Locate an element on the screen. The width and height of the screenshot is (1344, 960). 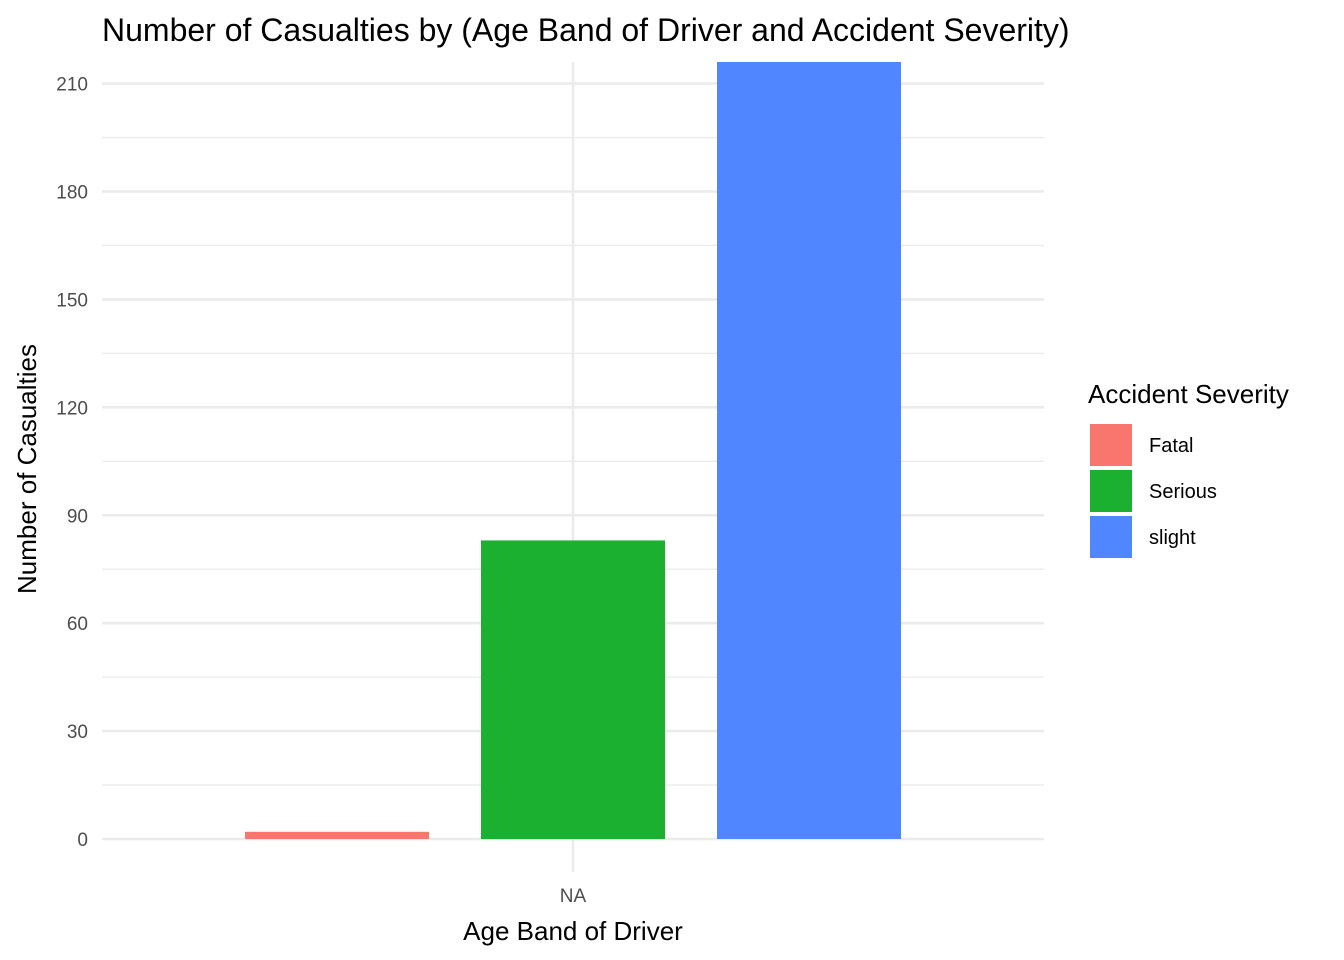
legend: Accident Severity Fatal Serious slight is located at coordinates (1188, 468).